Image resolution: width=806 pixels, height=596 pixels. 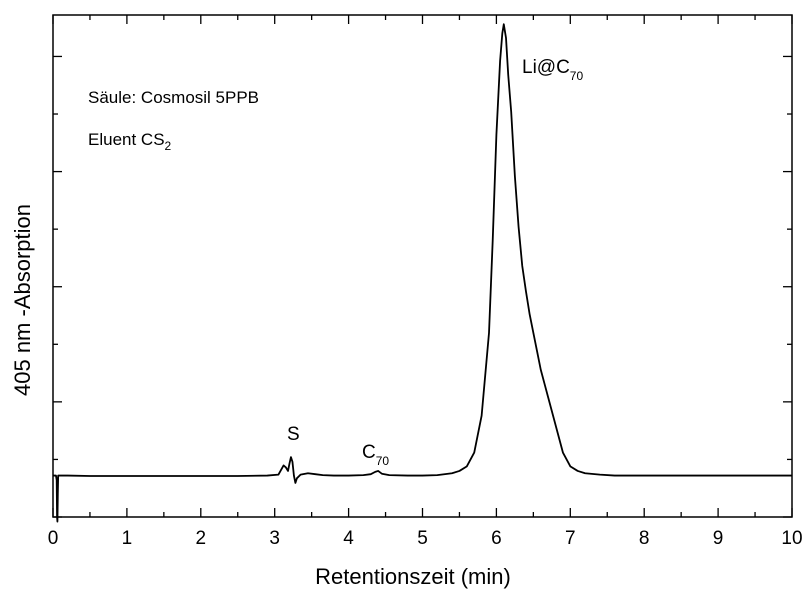 What do you see at coordinates (496, 538) in the screenshot?
I see `x-tick-label: 6` at bounding box center [496, 538].